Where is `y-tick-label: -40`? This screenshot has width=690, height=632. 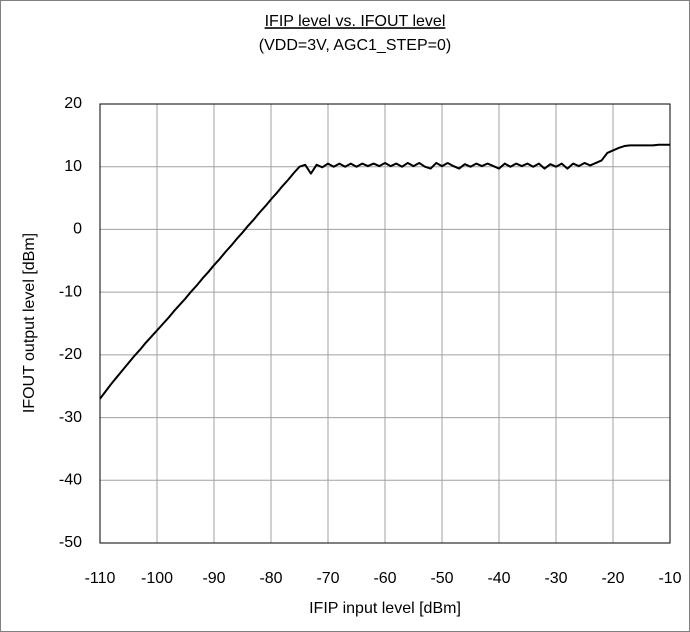 y-tick-label: -40 is located at coordinates (70, 480).